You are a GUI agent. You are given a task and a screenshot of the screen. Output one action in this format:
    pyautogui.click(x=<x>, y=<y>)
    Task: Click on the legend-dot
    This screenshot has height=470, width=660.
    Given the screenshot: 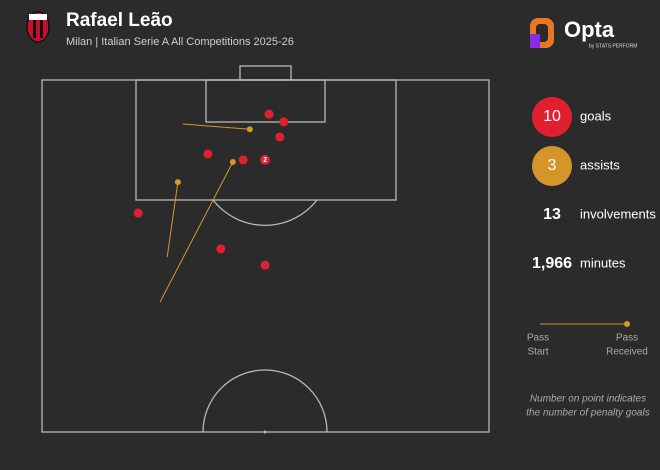 What is the action you would take?
    pyautogui.click(x=627, y=324)
    